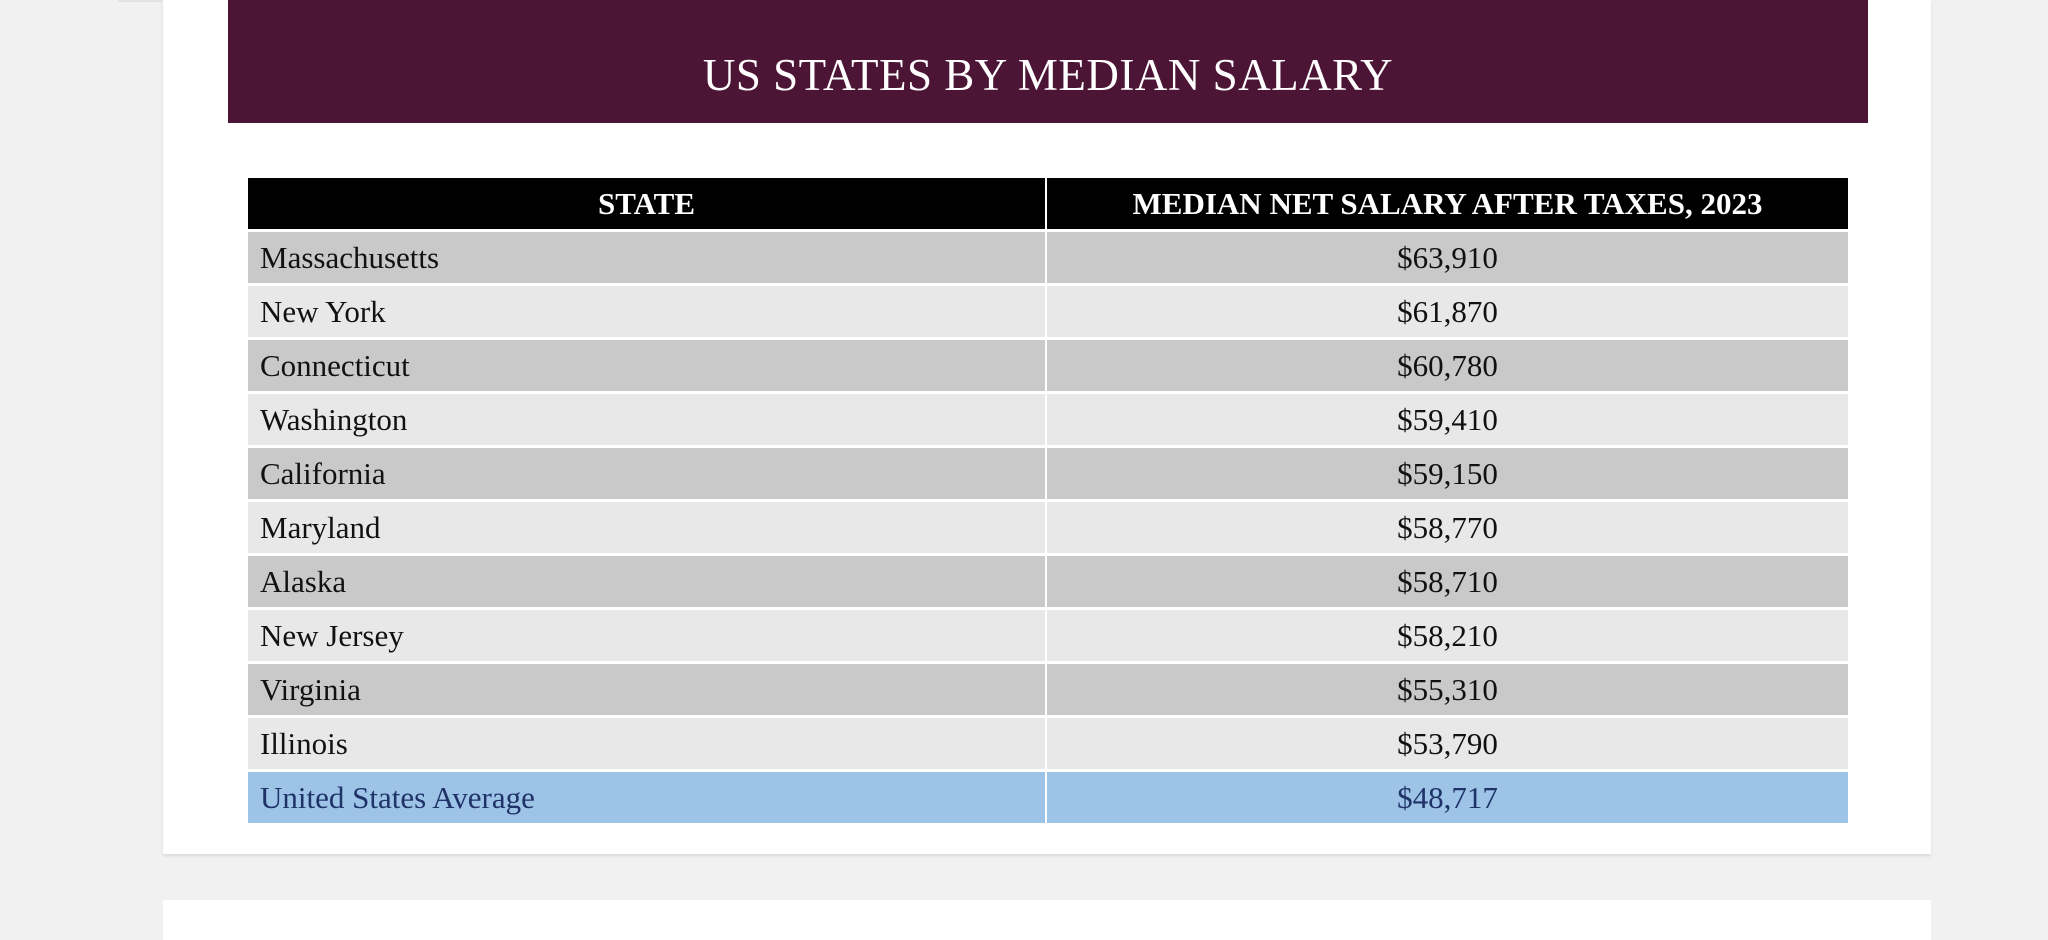 The image size is (2048, 940). I want to click on table-row: Washington $59,410, so click(1048, 420).